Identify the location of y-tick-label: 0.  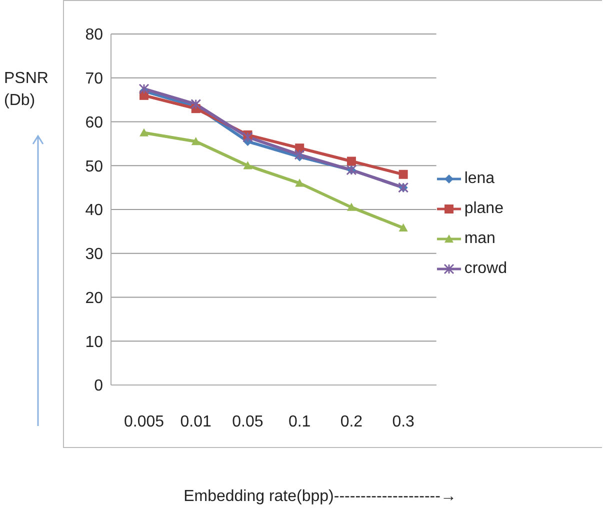
(99, 386).